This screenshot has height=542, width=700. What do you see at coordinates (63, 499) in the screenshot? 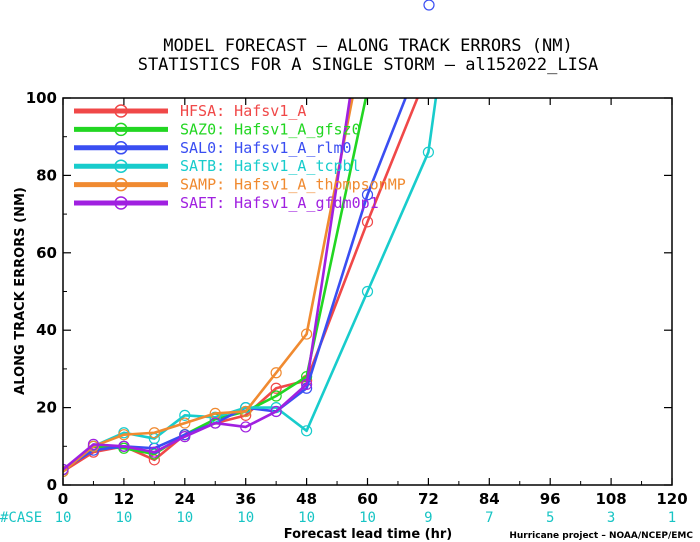
I see `x-tick-label: 0` at bounding box center [63, 499].